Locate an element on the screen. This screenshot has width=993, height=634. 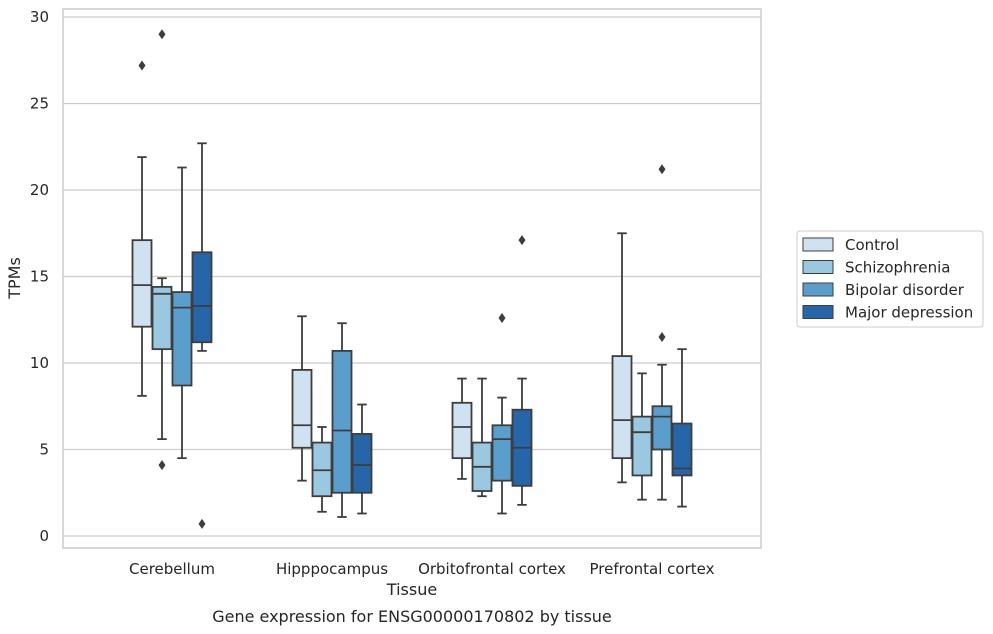
y-tick-label: 0 is located at coordinates (44, 536).